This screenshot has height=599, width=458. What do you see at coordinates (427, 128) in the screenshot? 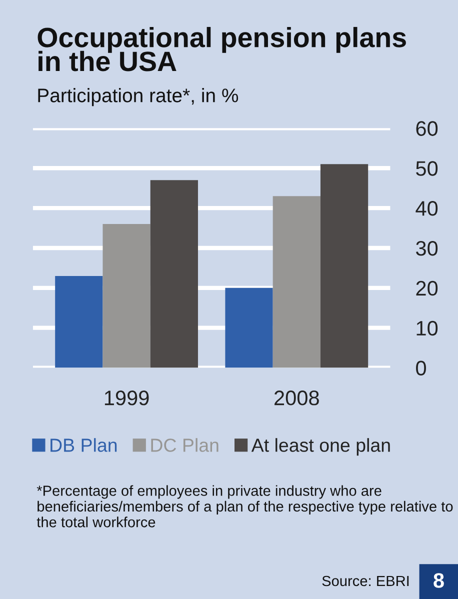
I see `y-tick-label: 60` at bounding box center [427, 128].